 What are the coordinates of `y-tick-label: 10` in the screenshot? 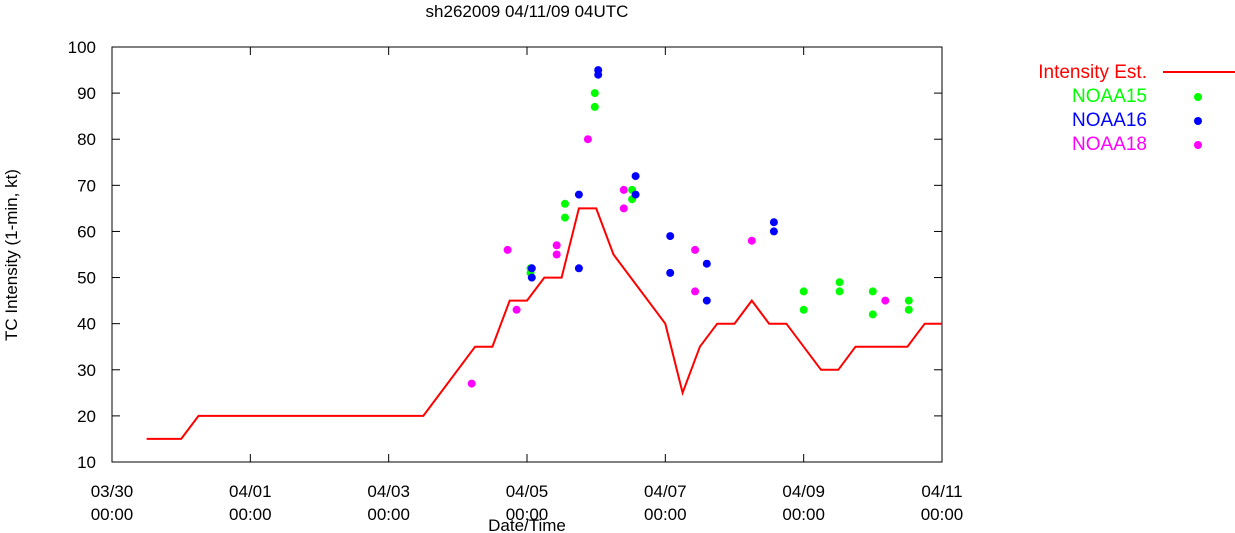 It's located at (86, 462).